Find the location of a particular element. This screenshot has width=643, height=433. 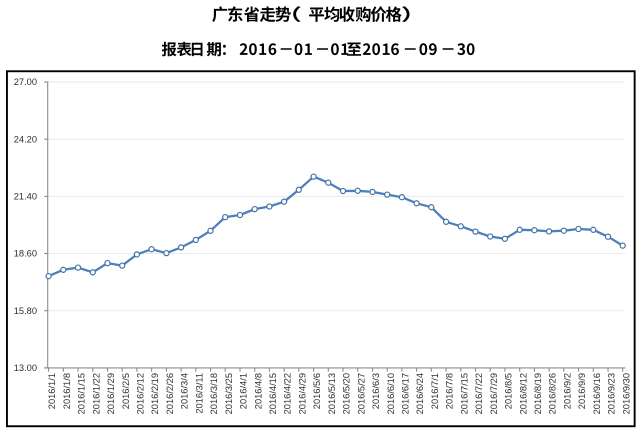

svg-text: 21.40 is located at coordinates (25, 197).